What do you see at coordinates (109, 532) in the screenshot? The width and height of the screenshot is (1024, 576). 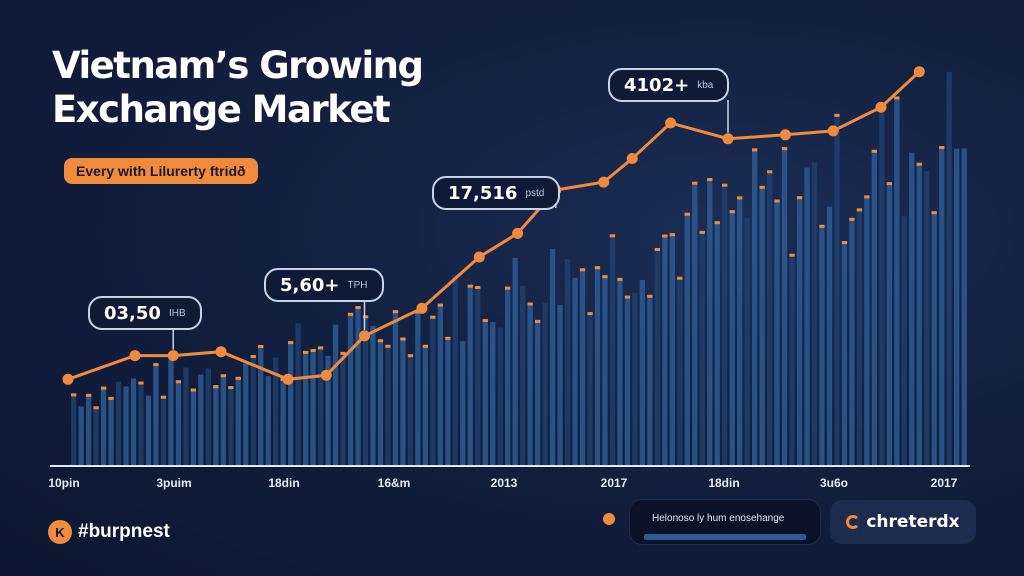 I see `brand: K #burpnest` at bounding box center [109, 532].